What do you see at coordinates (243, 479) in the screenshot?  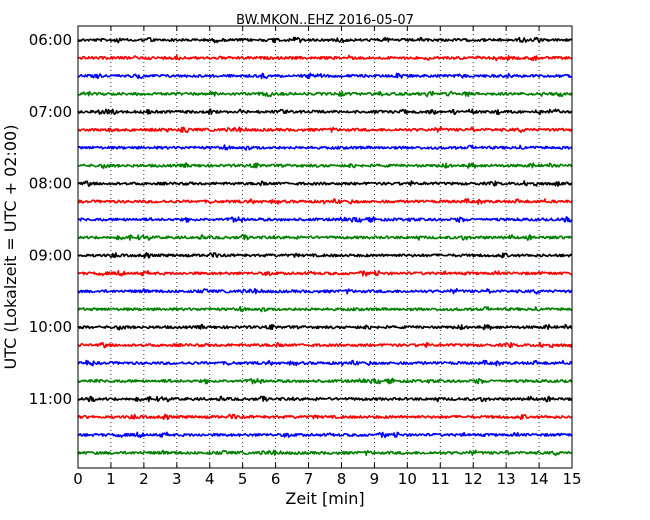 I see `x-tick-label: 5` at bounding box center [243, 479].